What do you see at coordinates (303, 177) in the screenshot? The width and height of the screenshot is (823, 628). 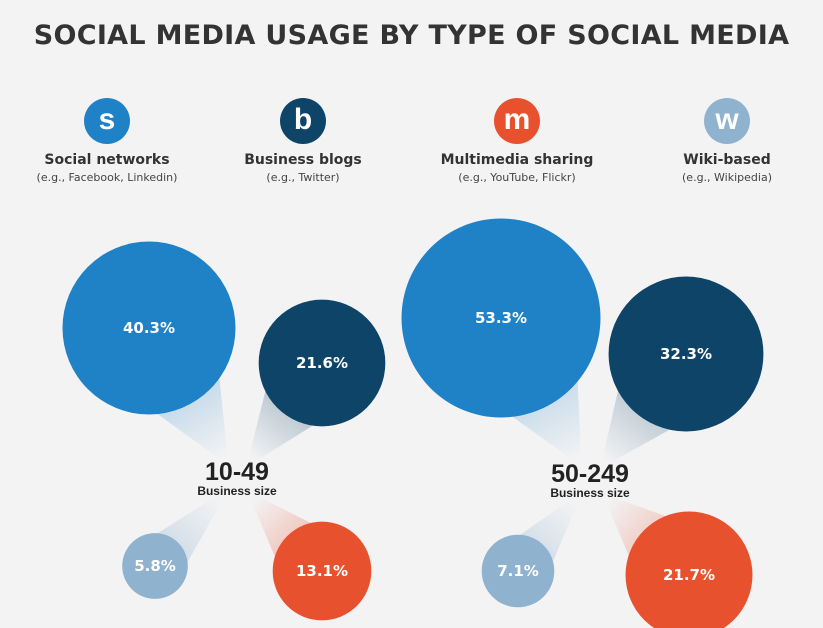 I see `legend-example: (e.g., Twitter)` at bounding box center [303, 177].